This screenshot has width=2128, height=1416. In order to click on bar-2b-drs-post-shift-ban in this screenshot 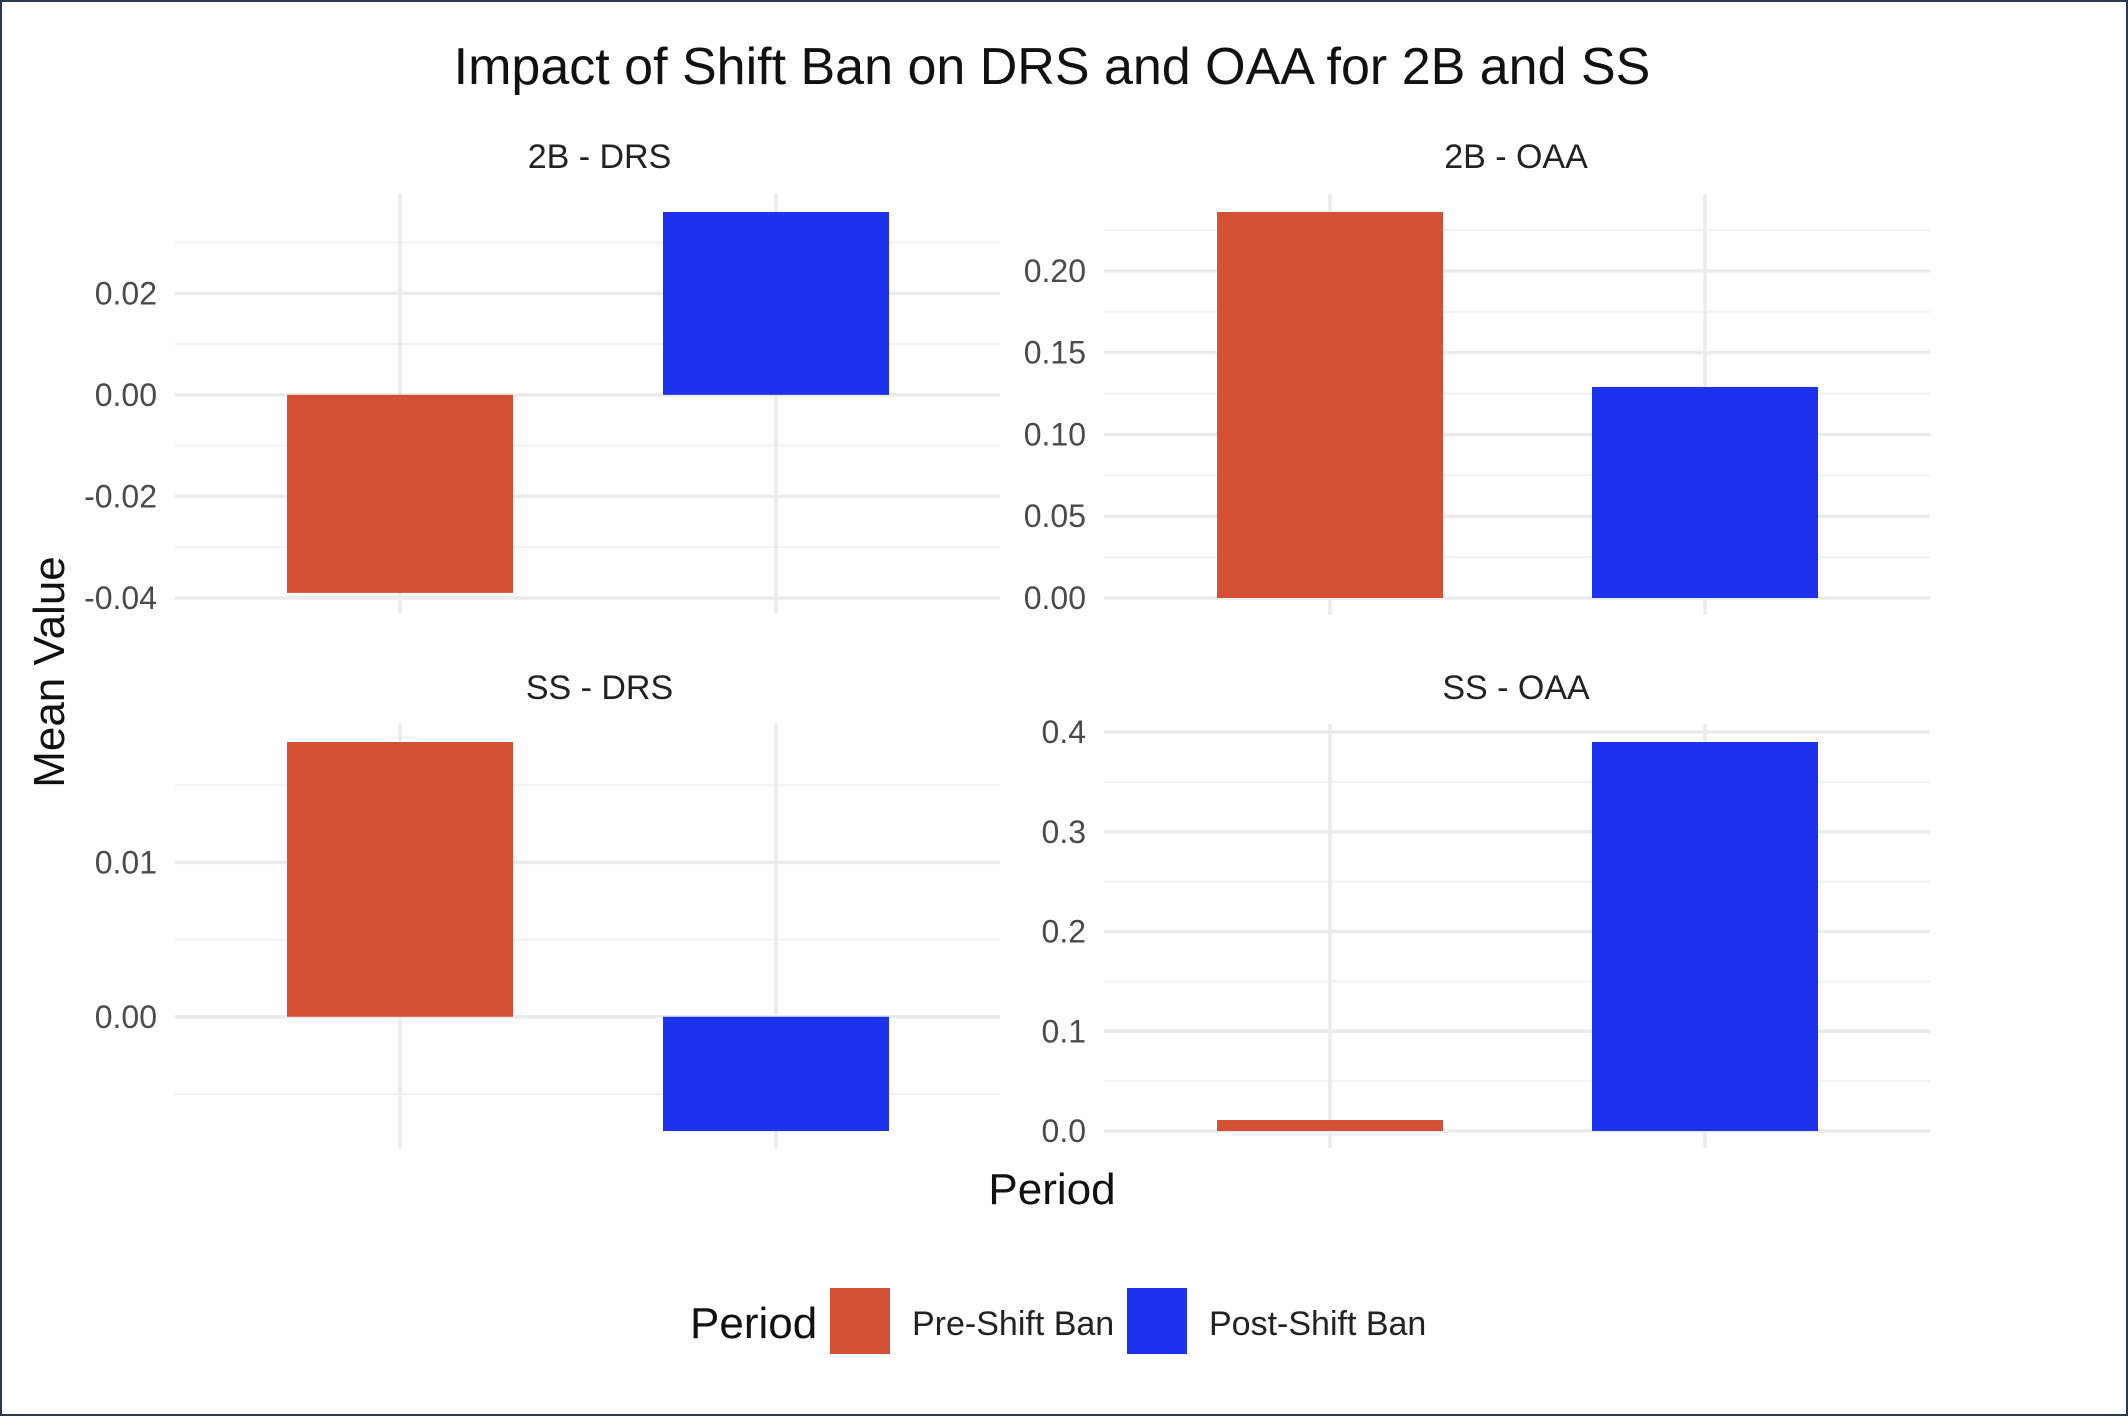, I will do `click(776, 303)`.